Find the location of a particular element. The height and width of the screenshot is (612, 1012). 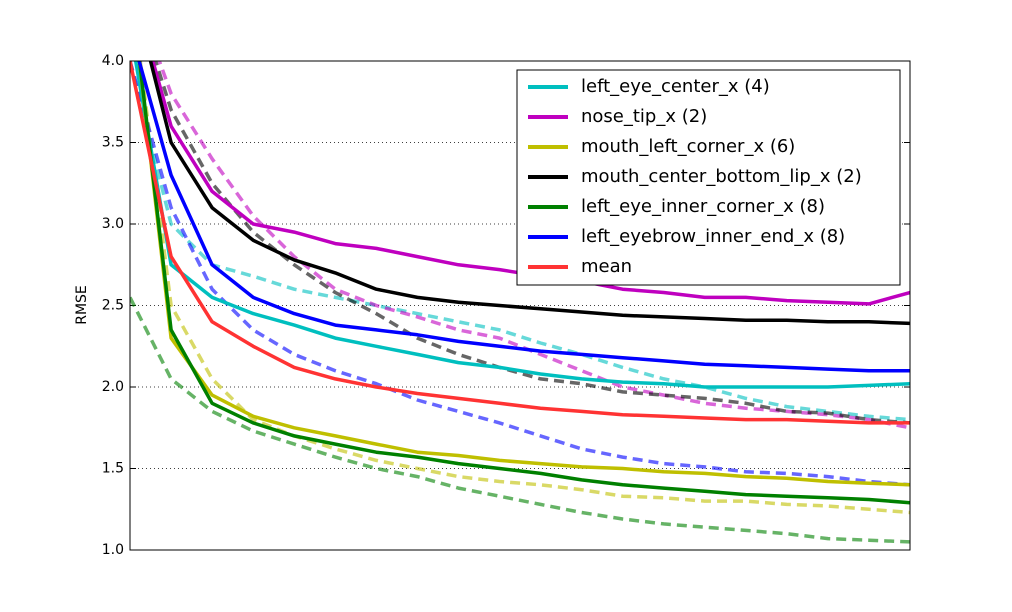

y-tick-label: 1.0 is located at coordinates (113, 550).